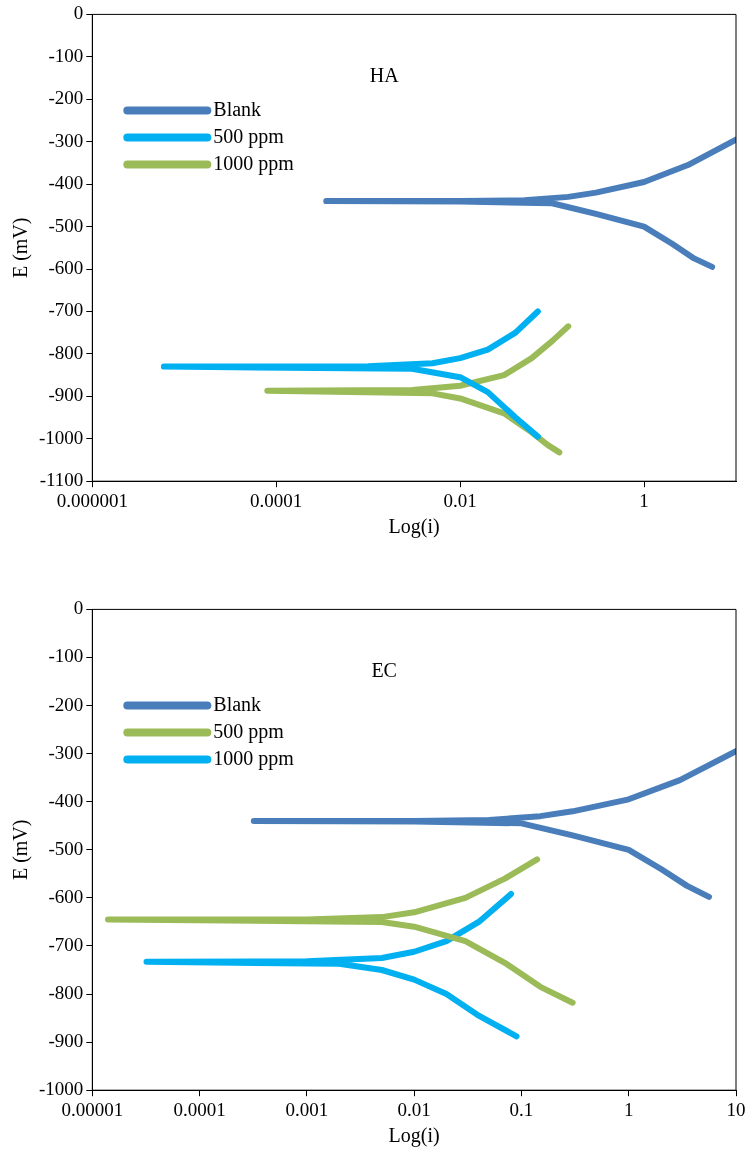  Describe the element at coordinates (521, 1109) in the screenshot. I see `x-tick-label: 0.1` at that location.